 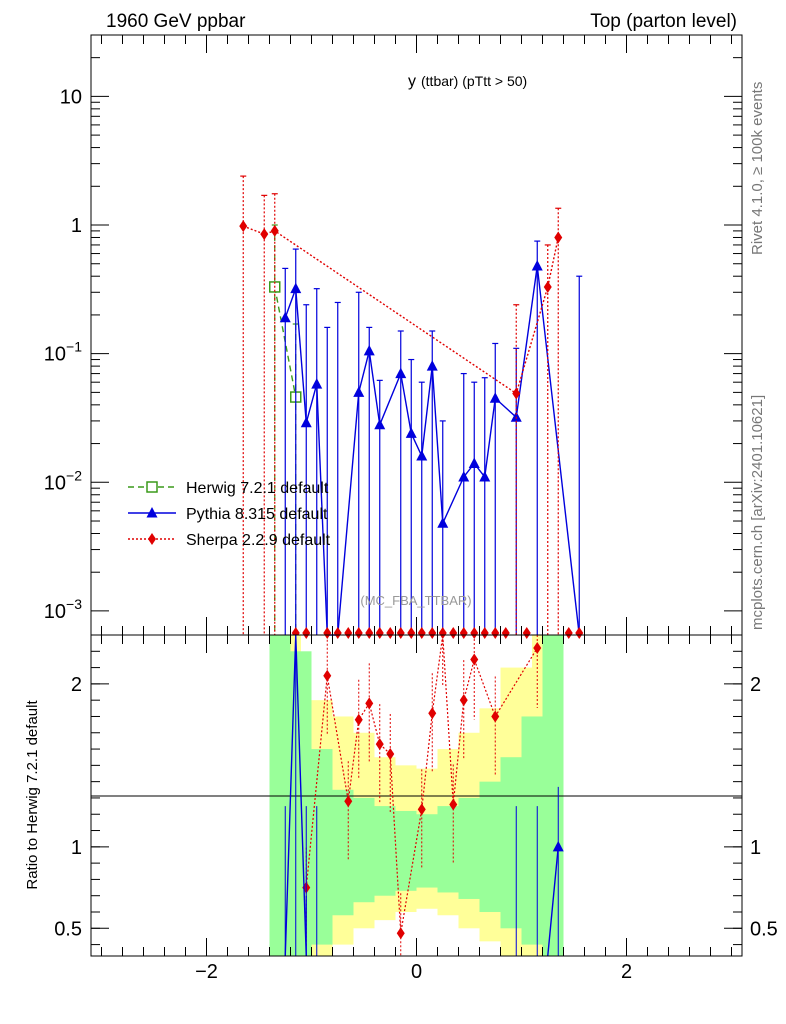 What do you see at coordinates (152, 487) in the screenshot?
I see `legend-marker-herwig` at bounding box center [152, 487].